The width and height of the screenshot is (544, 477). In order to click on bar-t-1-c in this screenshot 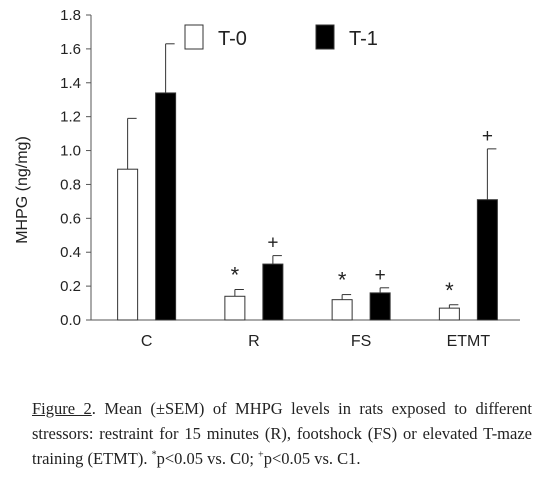, I will do `click(166, 206)`.